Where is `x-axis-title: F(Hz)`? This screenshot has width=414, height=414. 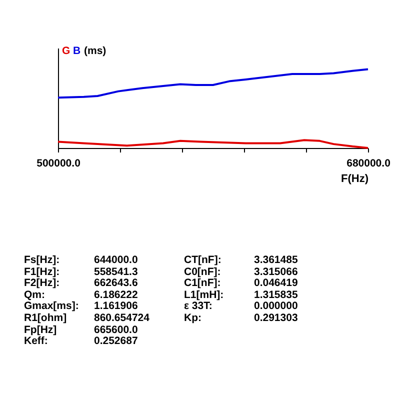 x-axis-title: F(Hz) is located at coordinates (355, 179).